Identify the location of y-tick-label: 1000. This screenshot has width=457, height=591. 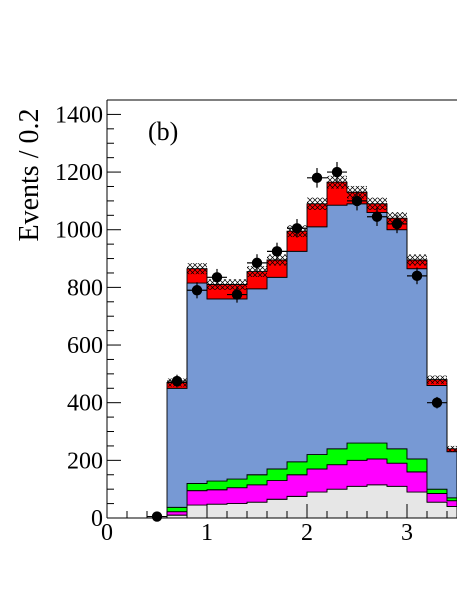
(79, 231).